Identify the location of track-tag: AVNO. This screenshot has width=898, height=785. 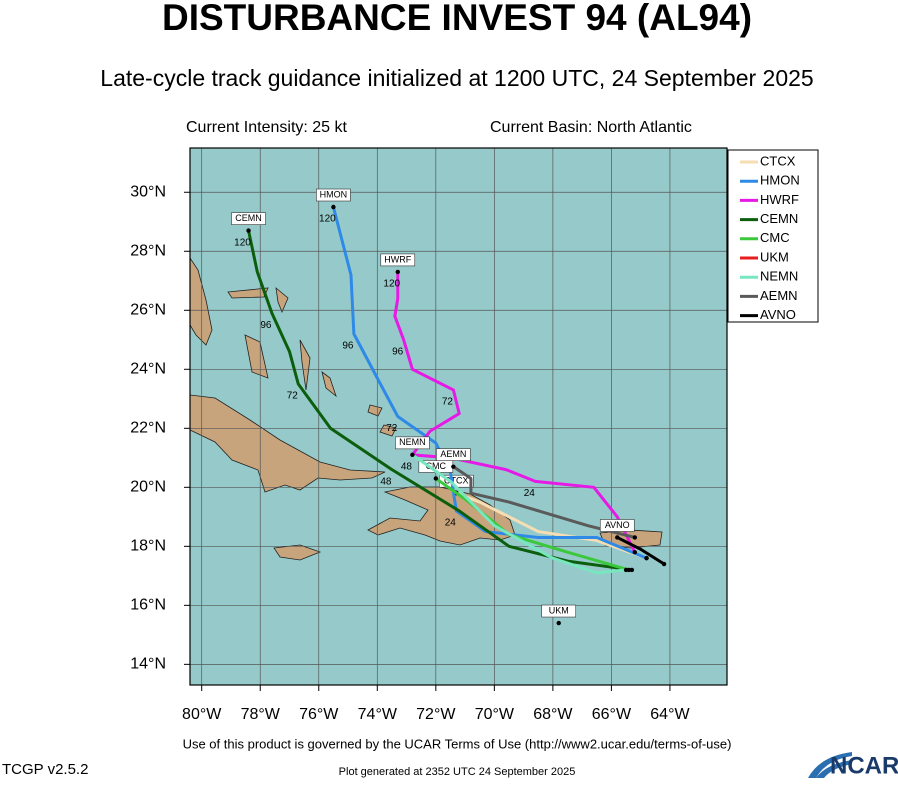
(617, 525).